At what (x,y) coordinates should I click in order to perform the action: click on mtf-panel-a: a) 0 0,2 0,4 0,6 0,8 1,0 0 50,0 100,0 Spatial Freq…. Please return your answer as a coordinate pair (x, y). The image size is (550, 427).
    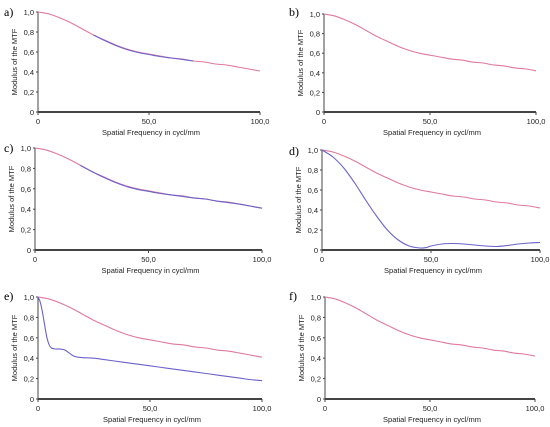
    Looking at the image, I should click on (136, 71).